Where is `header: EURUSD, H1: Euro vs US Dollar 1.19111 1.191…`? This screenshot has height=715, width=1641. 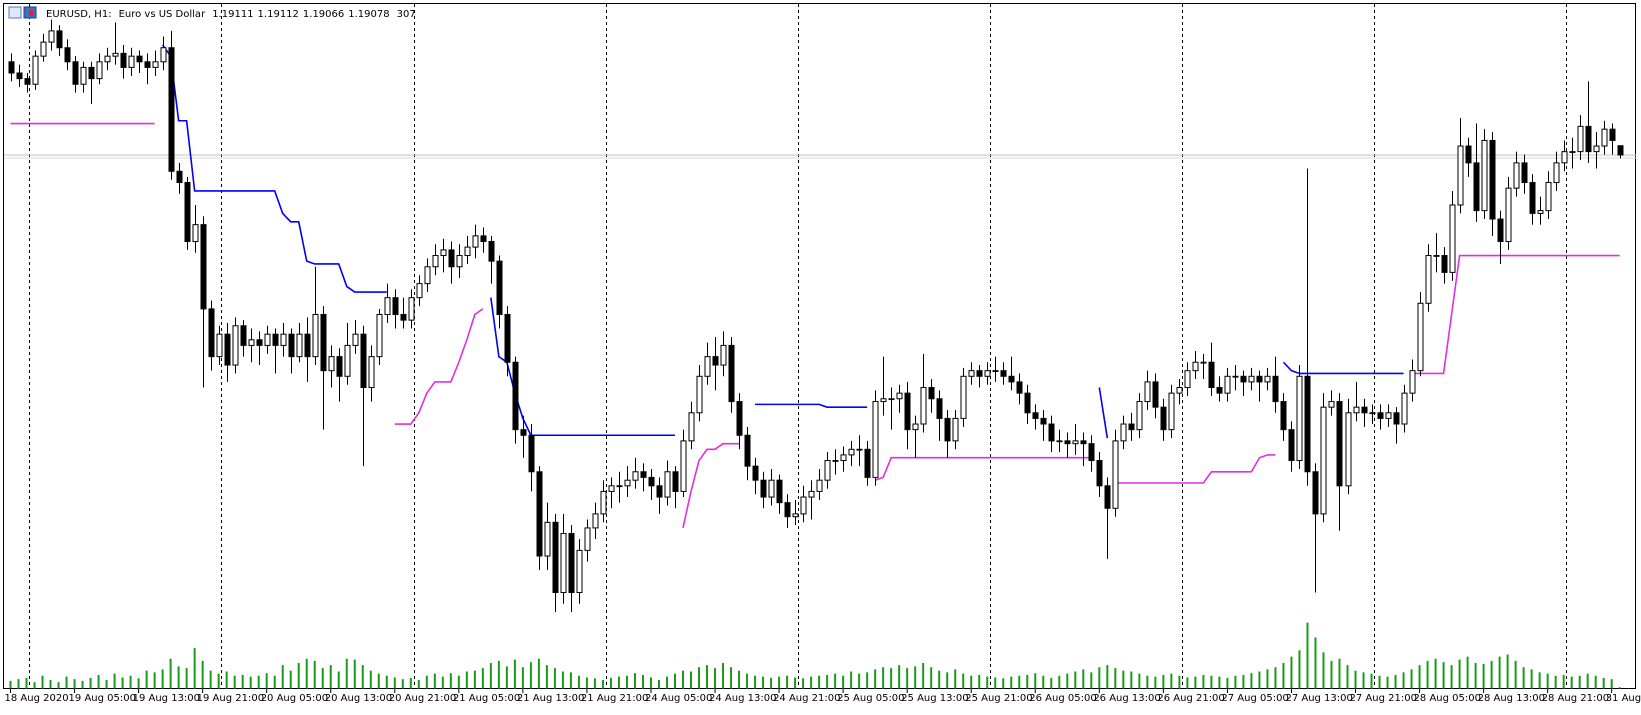 header: EURUSD, H1: Euro vs US Dollar 1.19111 1.191… is located at coordinates (212, 13).